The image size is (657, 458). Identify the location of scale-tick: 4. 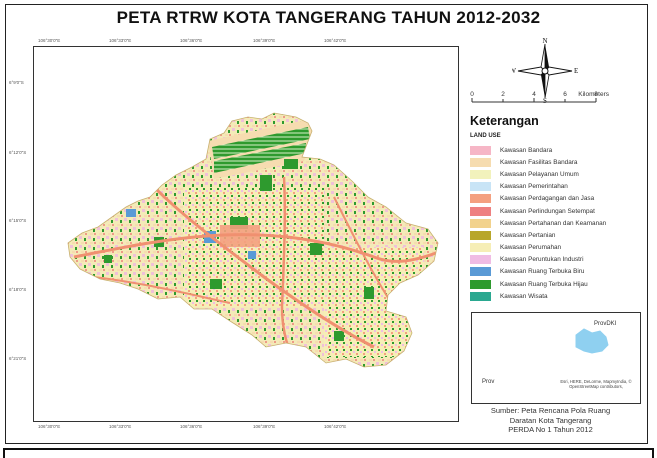
(534, 94).